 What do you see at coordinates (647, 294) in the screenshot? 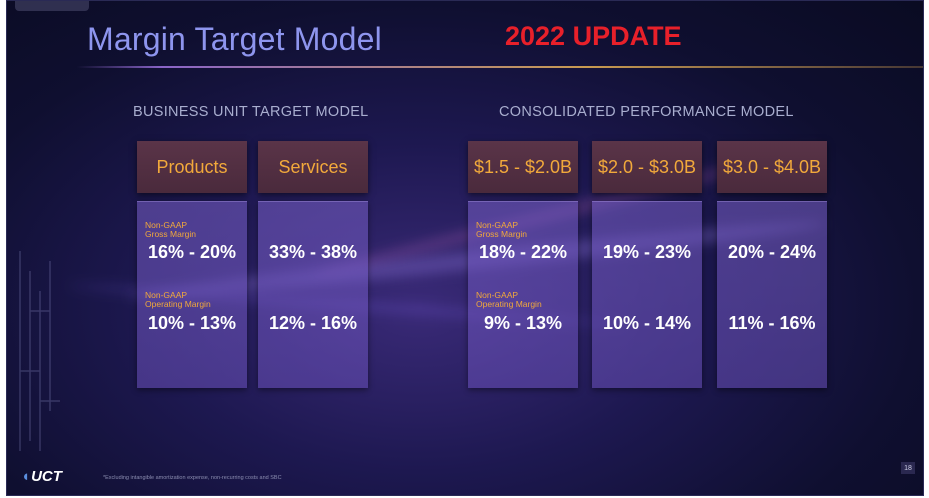
I see `column-revenue-2: 19% - 23% 10% - 14%` at bounding box center [647, 294].